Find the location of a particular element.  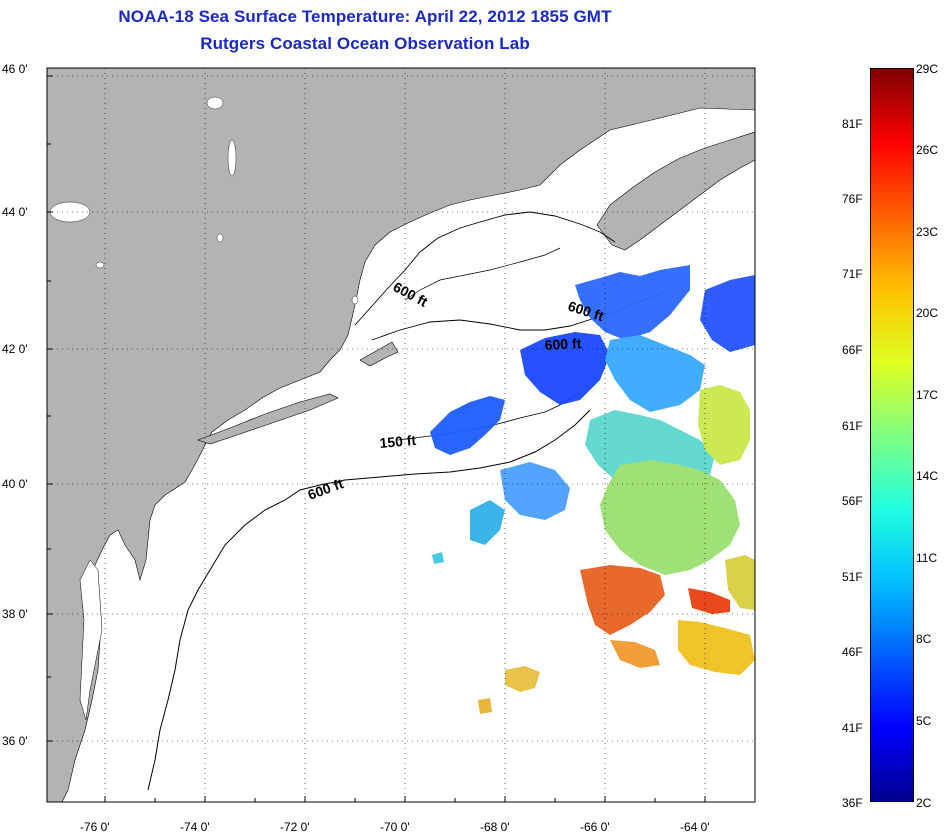

lat-label: 46 0' is located at coordinates (15, 69).